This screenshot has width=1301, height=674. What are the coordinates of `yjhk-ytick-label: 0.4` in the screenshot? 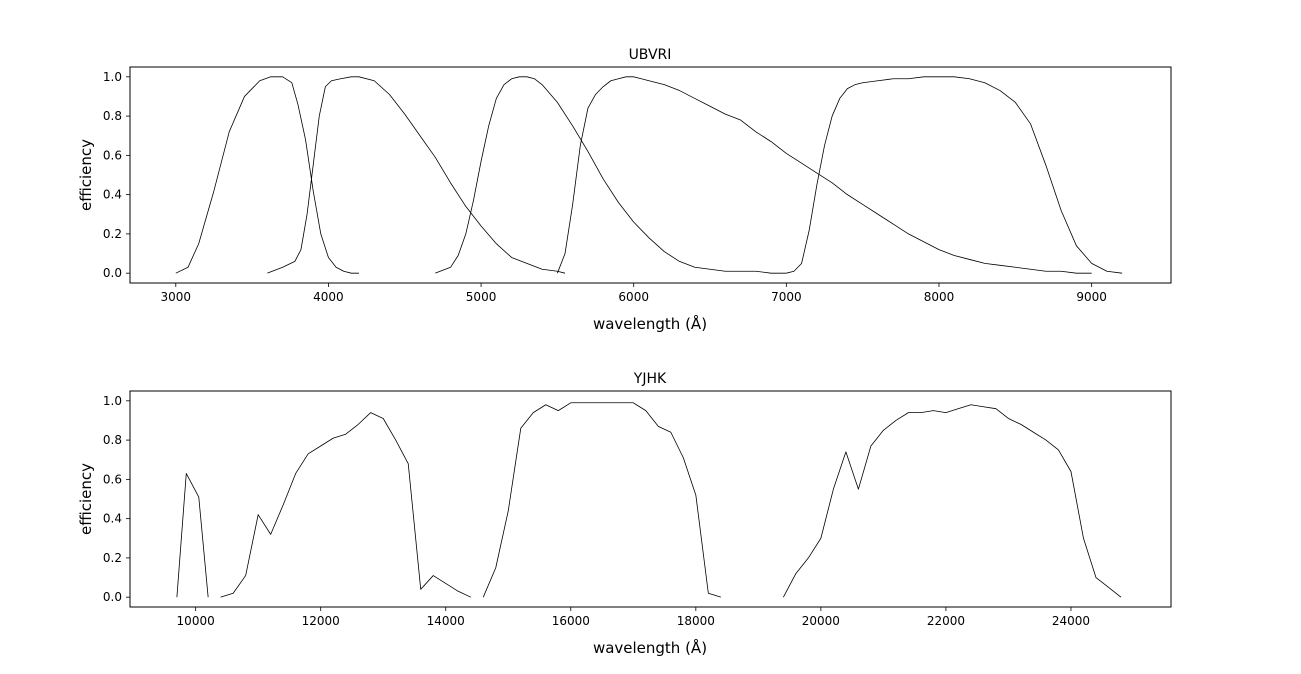 It's located at (112, 519).